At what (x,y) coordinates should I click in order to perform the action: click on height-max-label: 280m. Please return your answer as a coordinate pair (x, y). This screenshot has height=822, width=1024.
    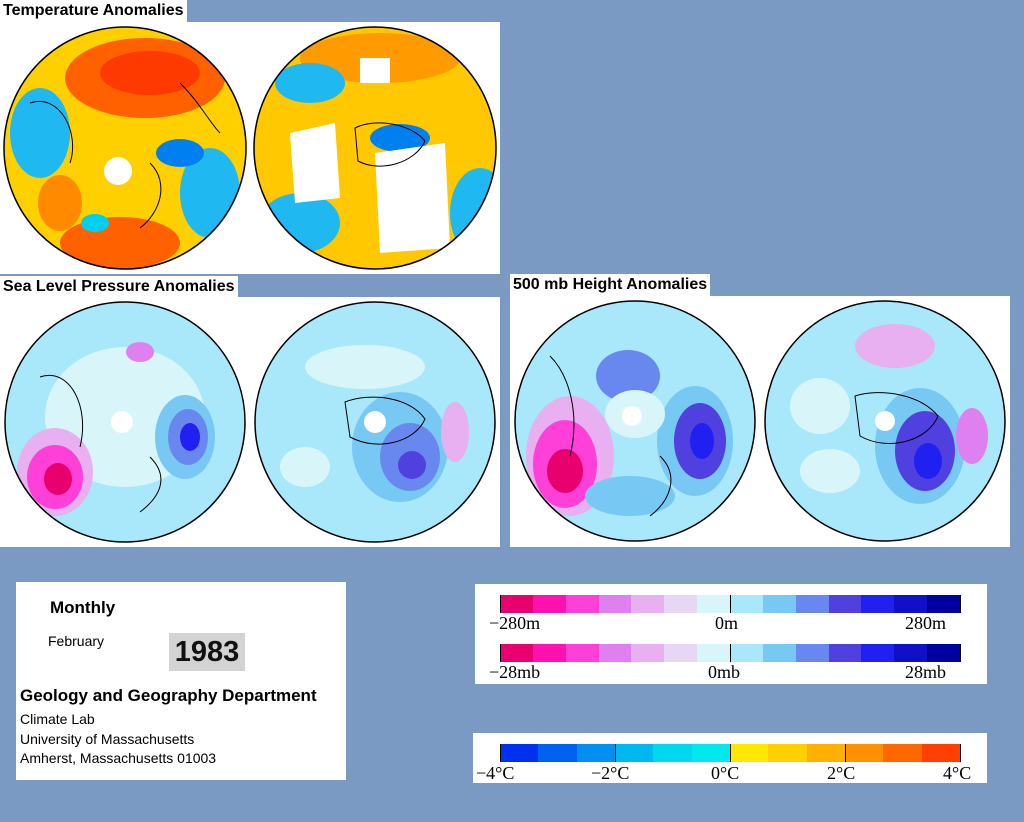
    Looking at the image, I should click on (926, 623).